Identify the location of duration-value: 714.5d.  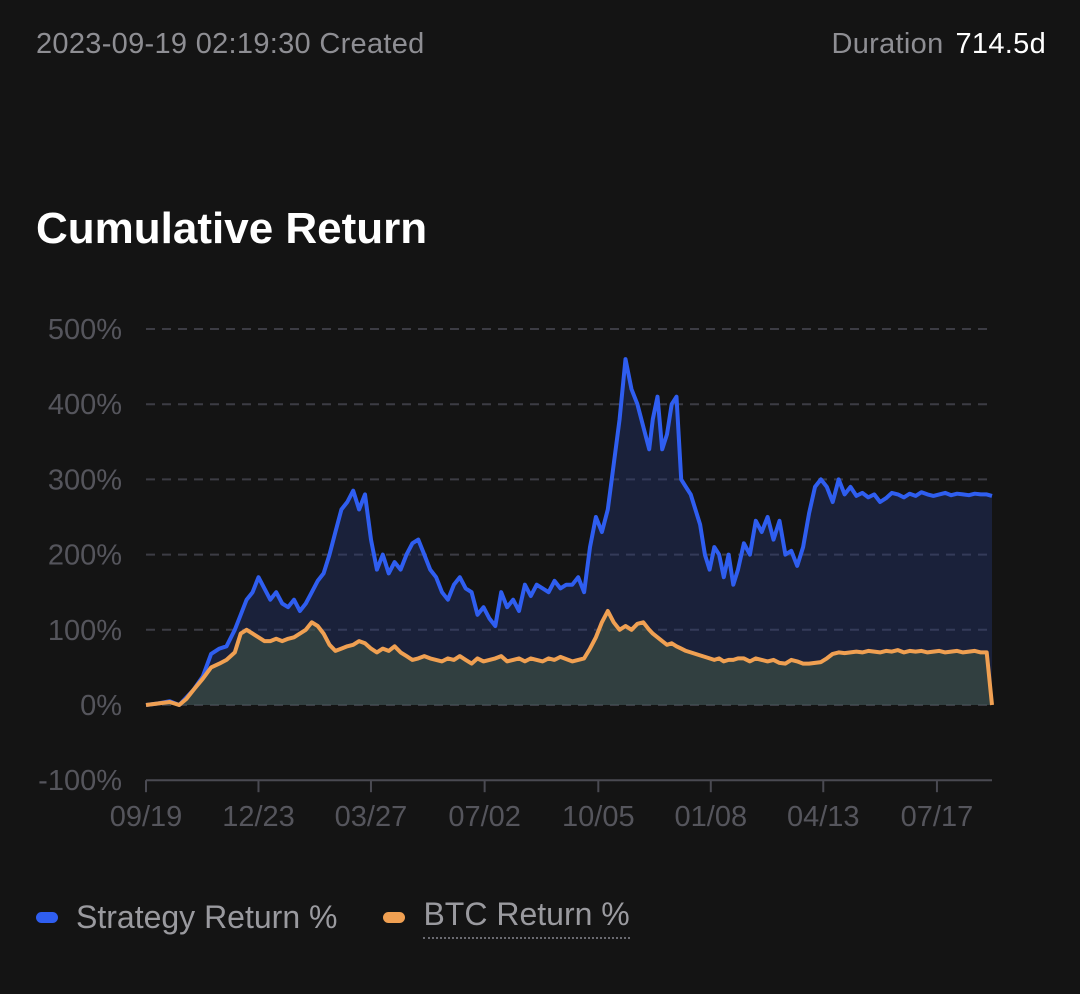
(1000, 44).